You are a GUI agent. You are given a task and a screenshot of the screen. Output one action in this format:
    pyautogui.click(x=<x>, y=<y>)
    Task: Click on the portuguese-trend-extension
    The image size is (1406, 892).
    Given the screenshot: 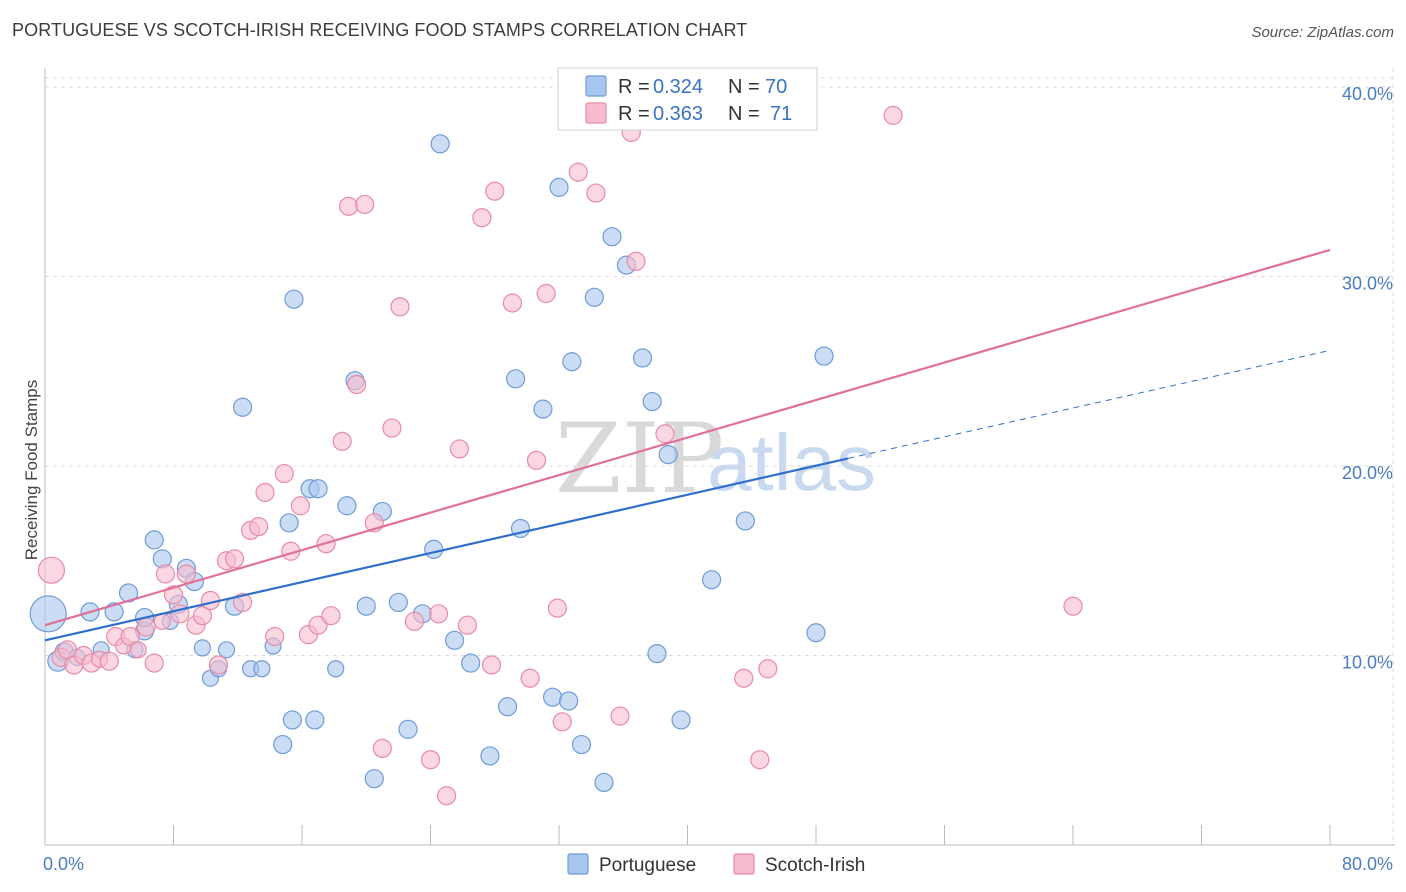 What is the action you would take?
    pyautogui.click(x=1089, y=404)
    